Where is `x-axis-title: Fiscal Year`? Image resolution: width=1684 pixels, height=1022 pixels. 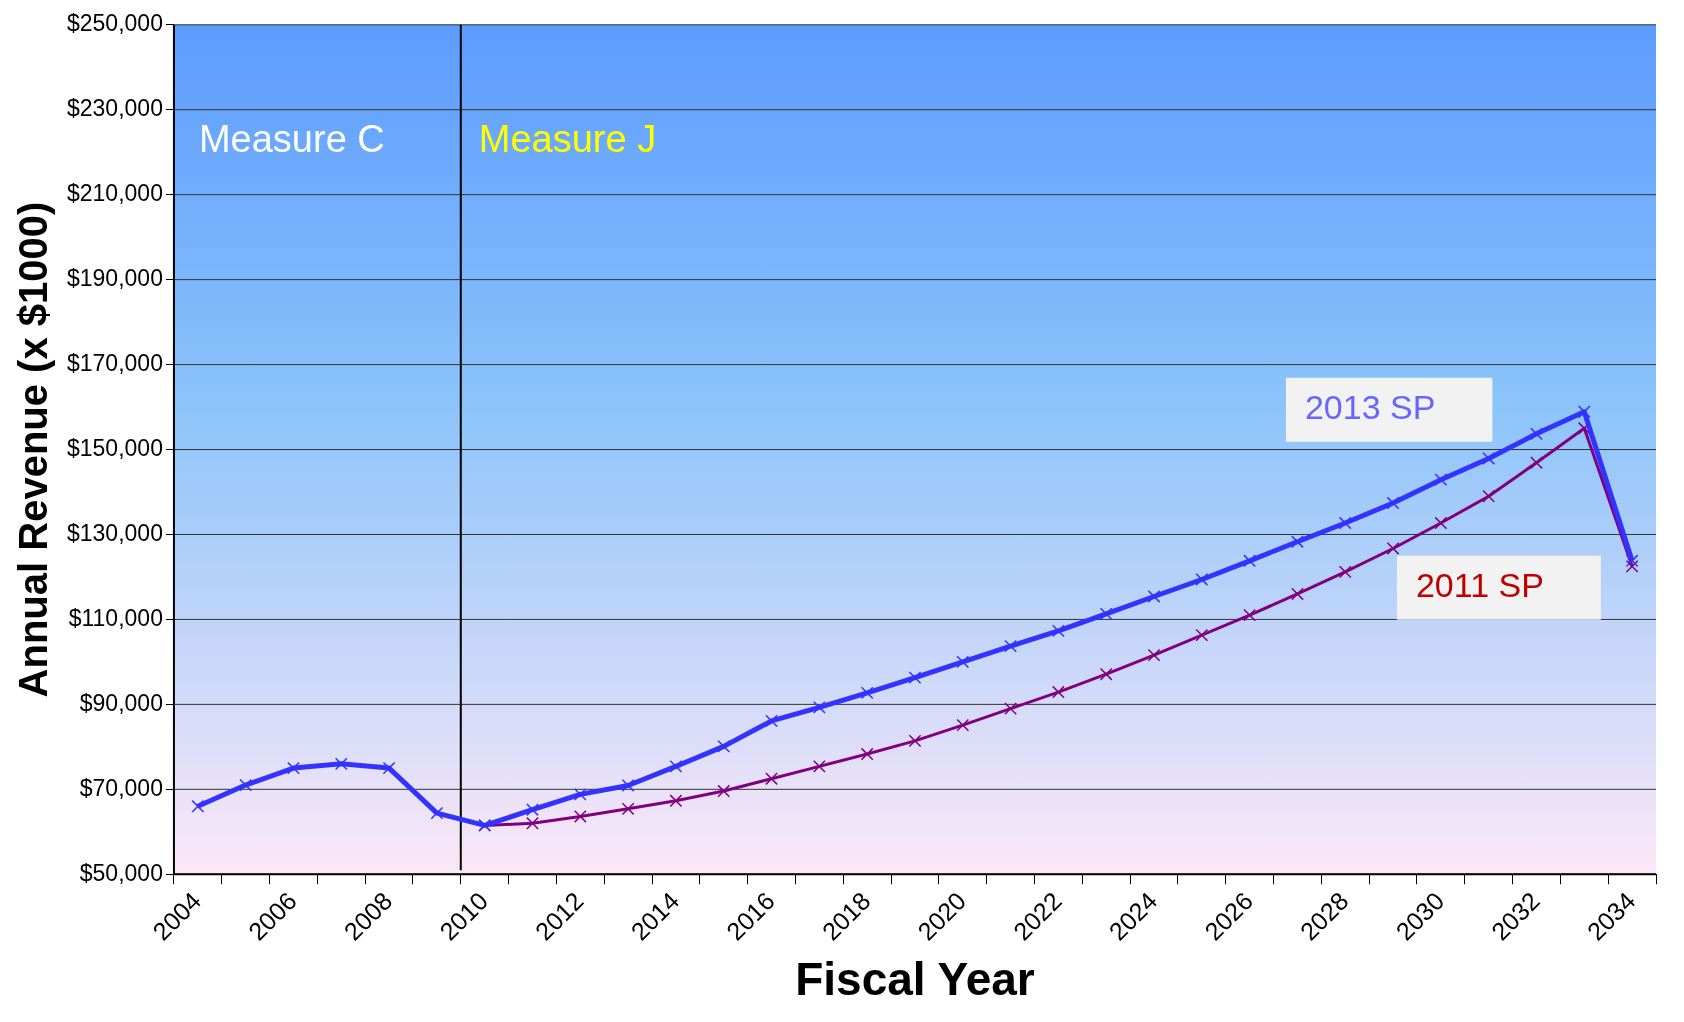
x-axis-title: Fiscal Year is located at coordinates (915, 979).